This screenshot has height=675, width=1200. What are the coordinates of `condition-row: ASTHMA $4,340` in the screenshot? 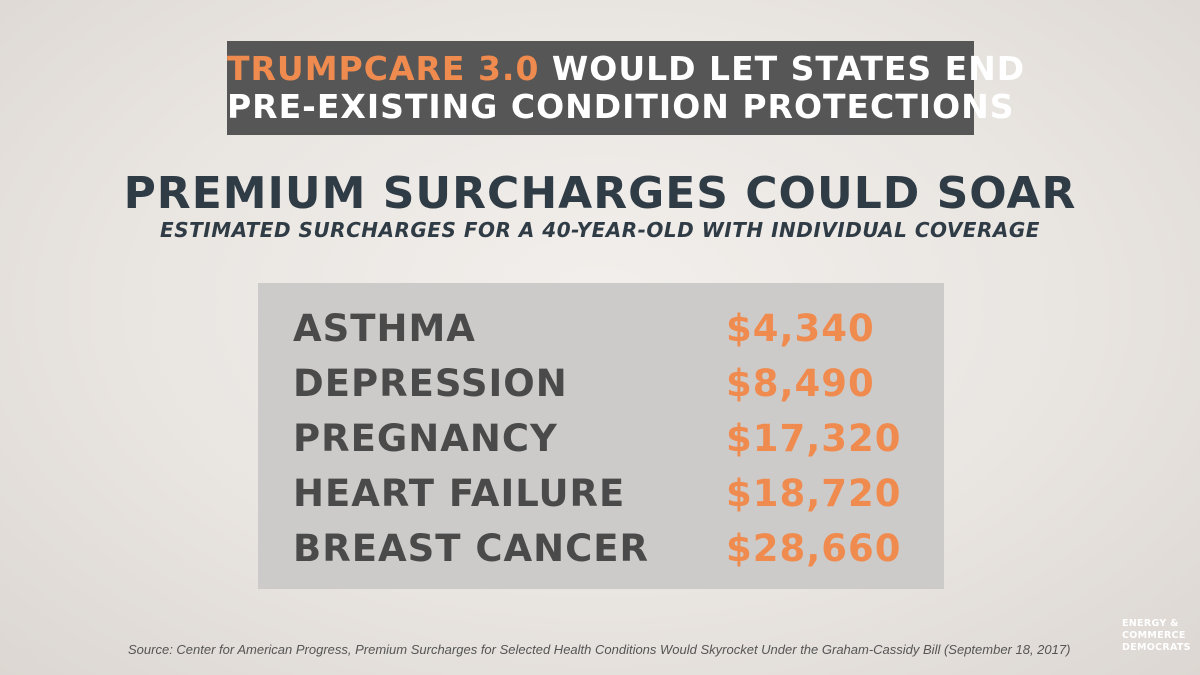 It's located at (601, 335).